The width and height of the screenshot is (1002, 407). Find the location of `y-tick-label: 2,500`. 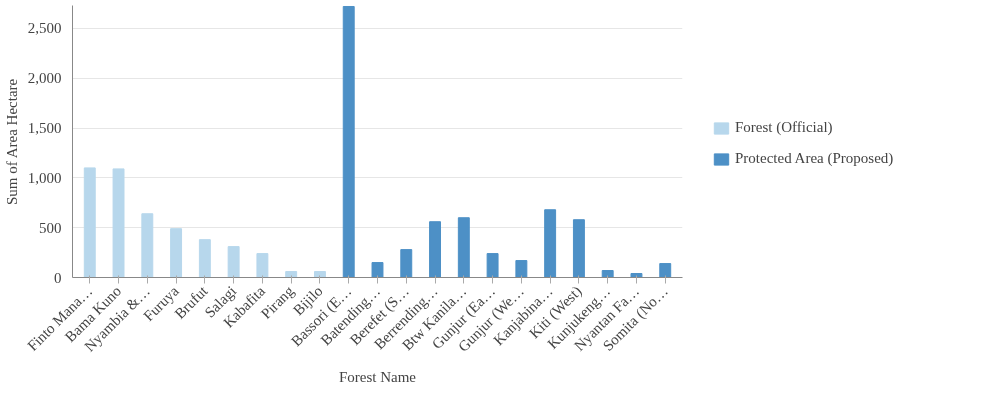

y-tick-label: 2,500 is located at coordinates (44, 28).